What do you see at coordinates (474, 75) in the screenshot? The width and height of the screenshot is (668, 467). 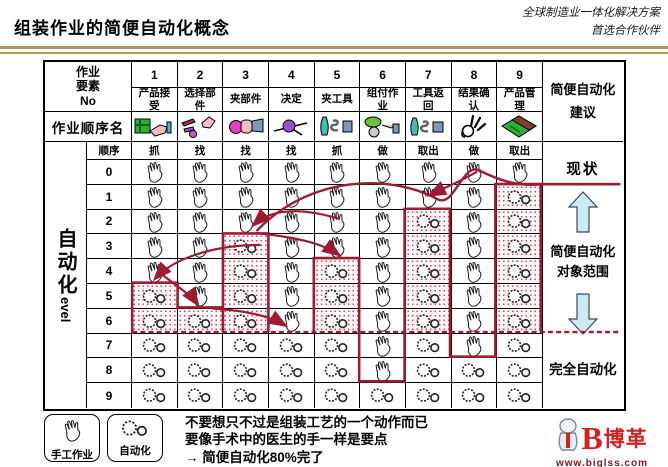 I see `col-number-8: 8` at bounding box center [474, 75].